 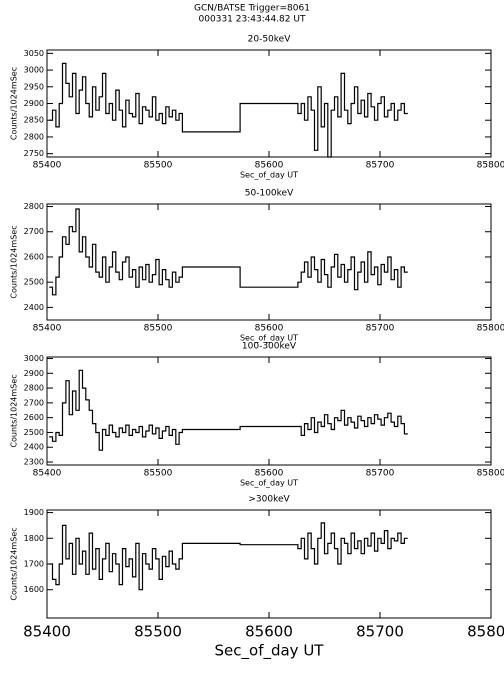 What do you see at coordinates (34, 462) in the screenshot?
I see `y-tick-label: 2300` at bounding box center [34, 462].